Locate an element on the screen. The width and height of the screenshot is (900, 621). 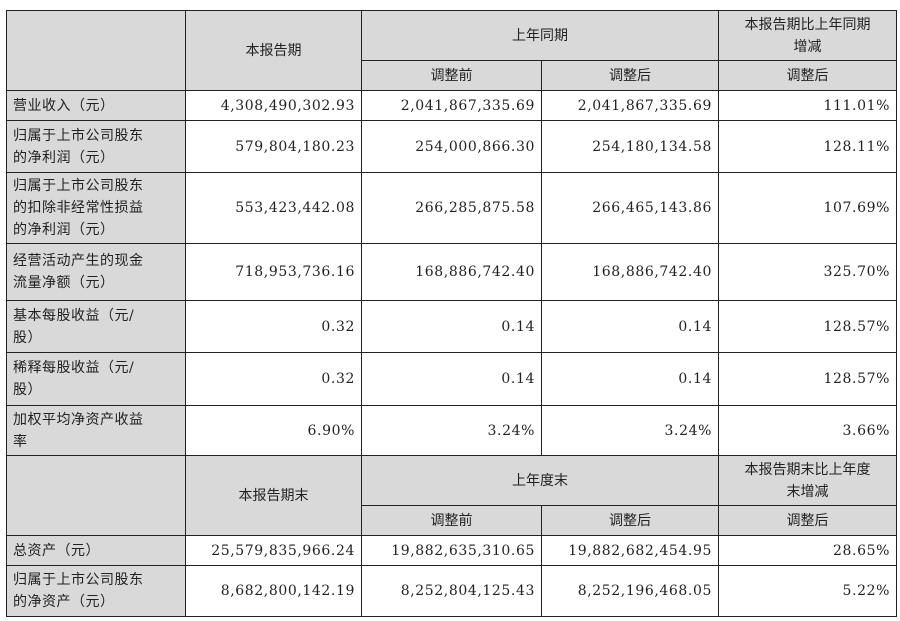
table-row: 加权平均净资产收益 率 6.90% 3.24% 3.24% 3.66% is located at coordinates (451, 430).